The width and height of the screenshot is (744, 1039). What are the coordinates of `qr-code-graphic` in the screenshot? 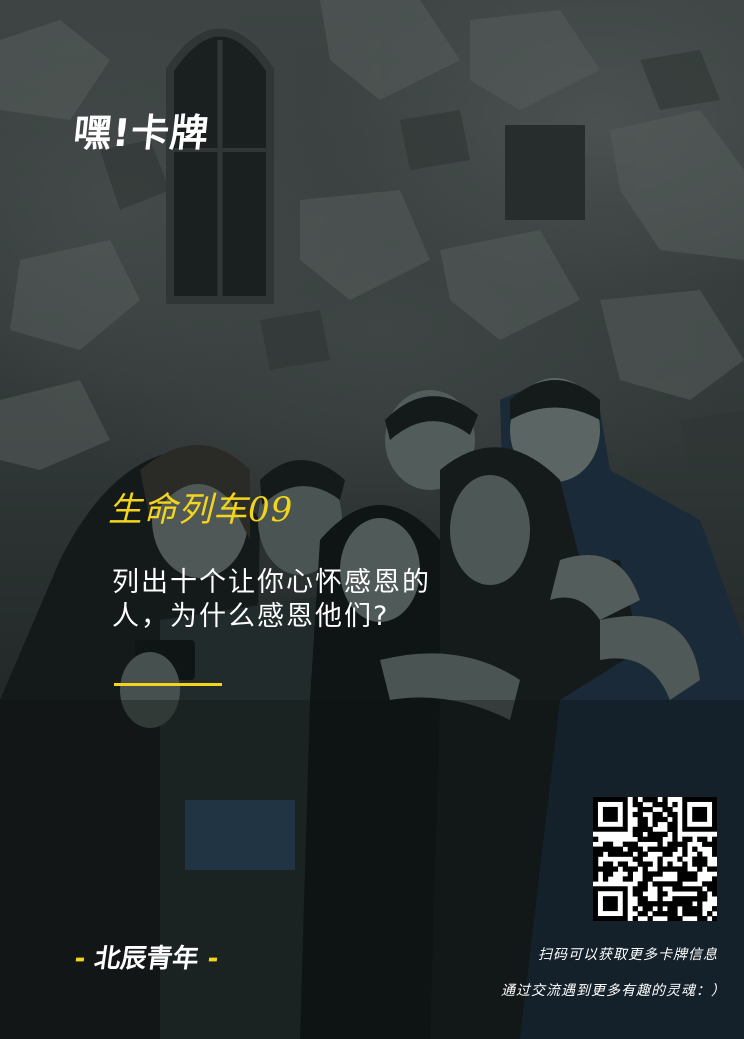 It's located at (655, 859).